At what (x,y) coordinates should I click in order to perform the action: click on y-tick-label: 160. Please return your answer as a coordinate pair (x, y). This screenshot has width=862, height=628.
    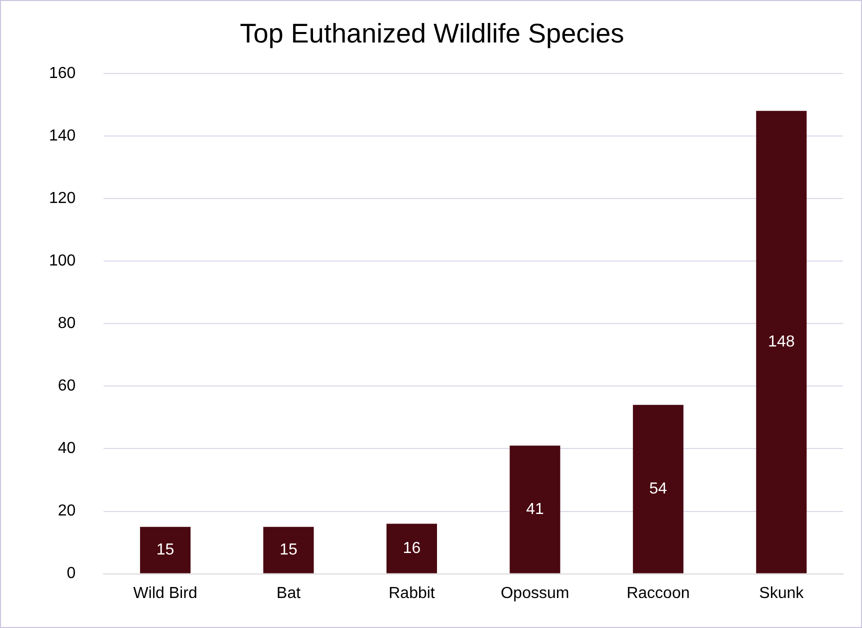
    Looking at the image, I should click on (62, 73).